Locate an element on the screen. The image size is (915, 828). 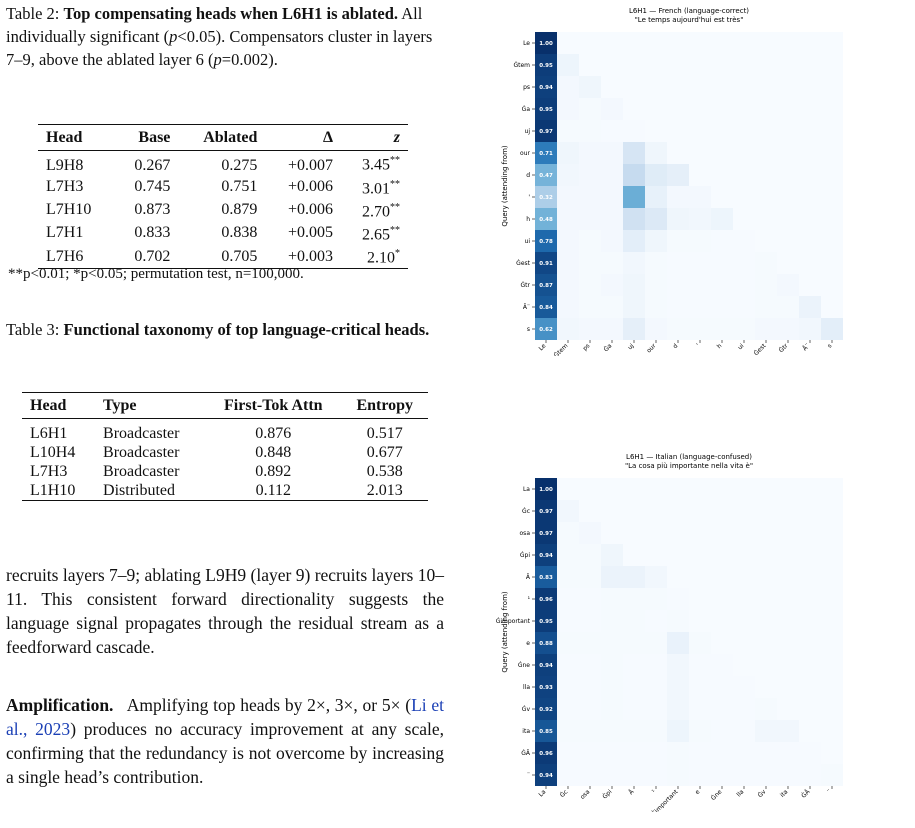
y-tick-label: Ġne is located at coordinates (524, 665).